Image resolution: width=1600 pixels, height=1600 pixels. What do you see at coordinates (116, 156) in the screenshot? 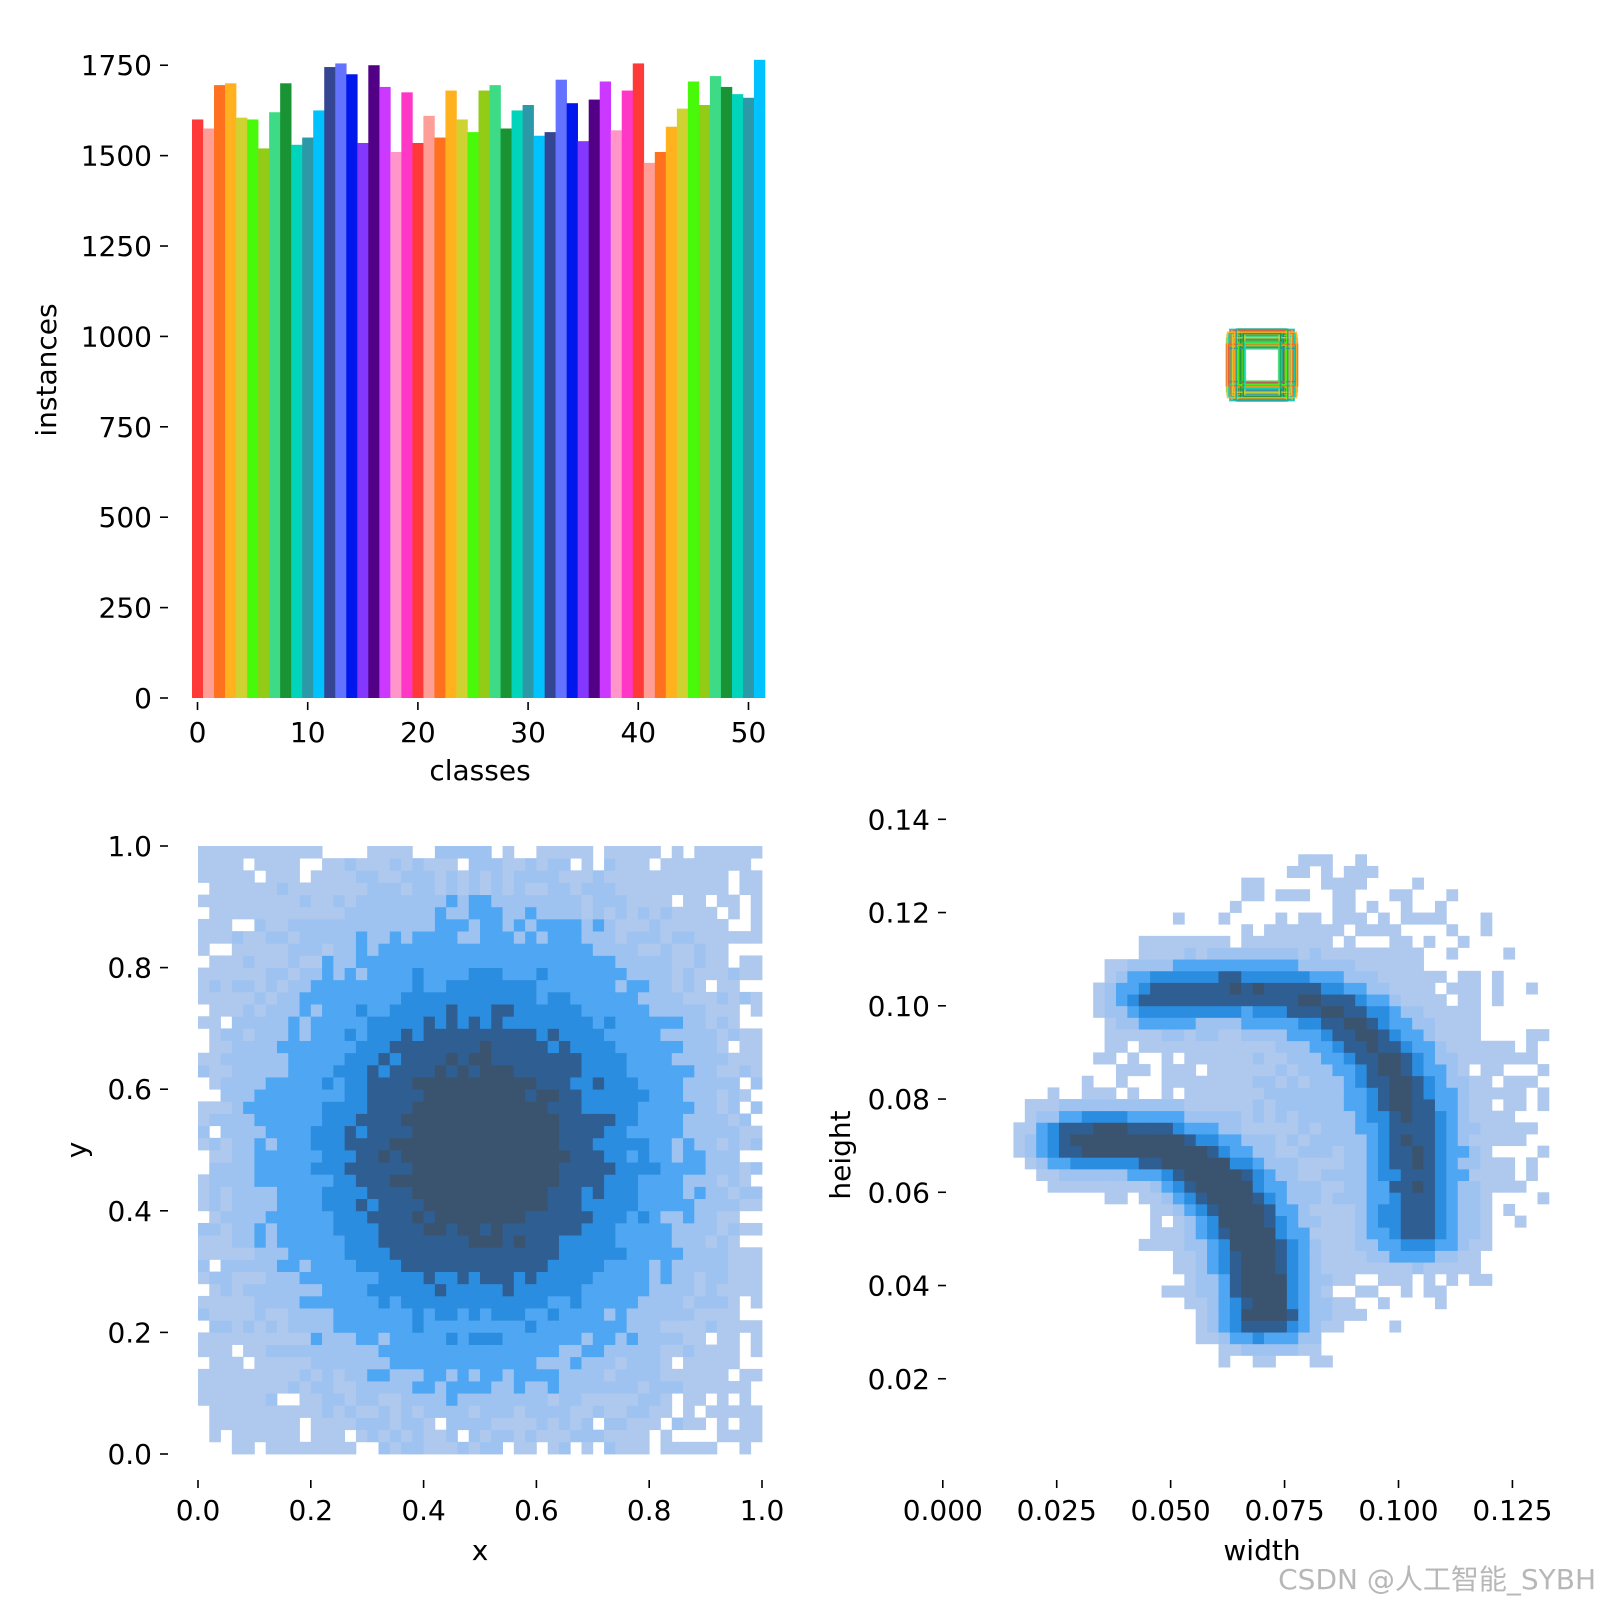
I see `classes-y-tick-label: 1500` at bounding box center [116, 156].